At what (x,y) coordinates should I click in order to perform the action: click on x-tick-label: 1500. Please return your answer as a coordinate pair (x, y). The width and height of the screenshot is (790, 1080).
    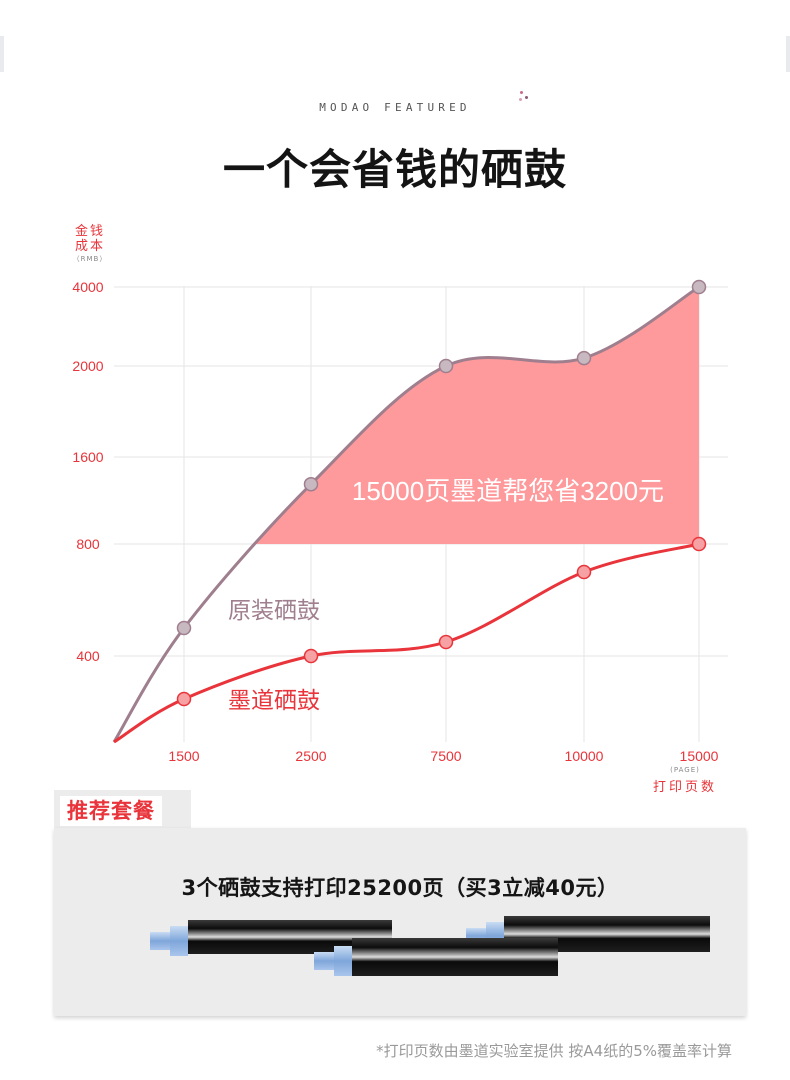
    Looking at the image, I should click on (183, 756).